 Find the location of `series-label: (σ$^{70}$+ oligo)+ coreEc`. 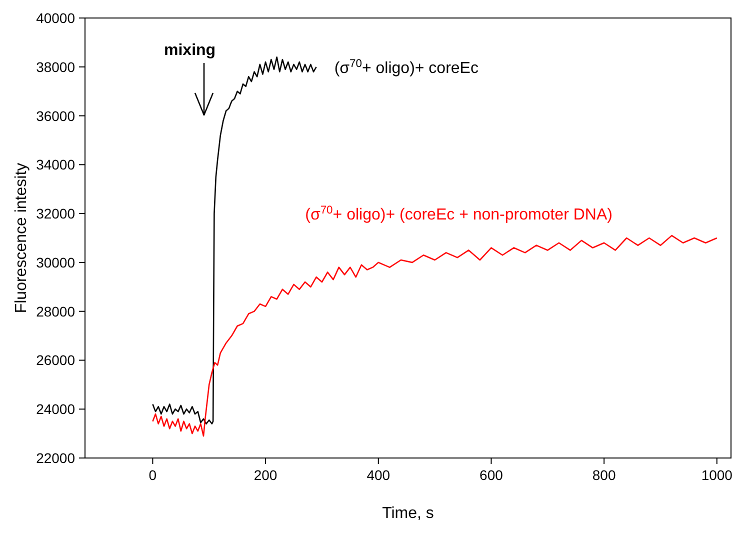

series-label: (σ$^{70}$+ oligo)+ coreEc is located at coordinates (406, 67).